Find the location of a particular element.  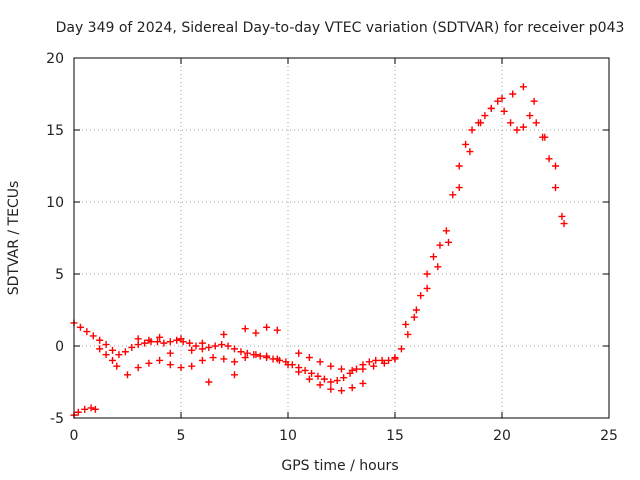

series-mid-band is located at coordinates (207, 354).